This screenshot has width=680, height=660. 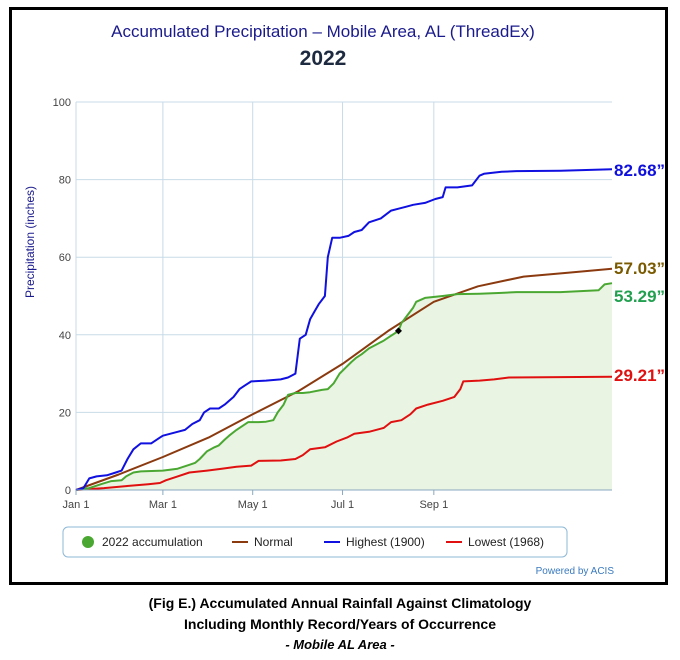 What do you see at coordinates (385, 542) in the screenshot?
I see `legend-label-highest: Highest (1900)` at bounding box center [385, 542].